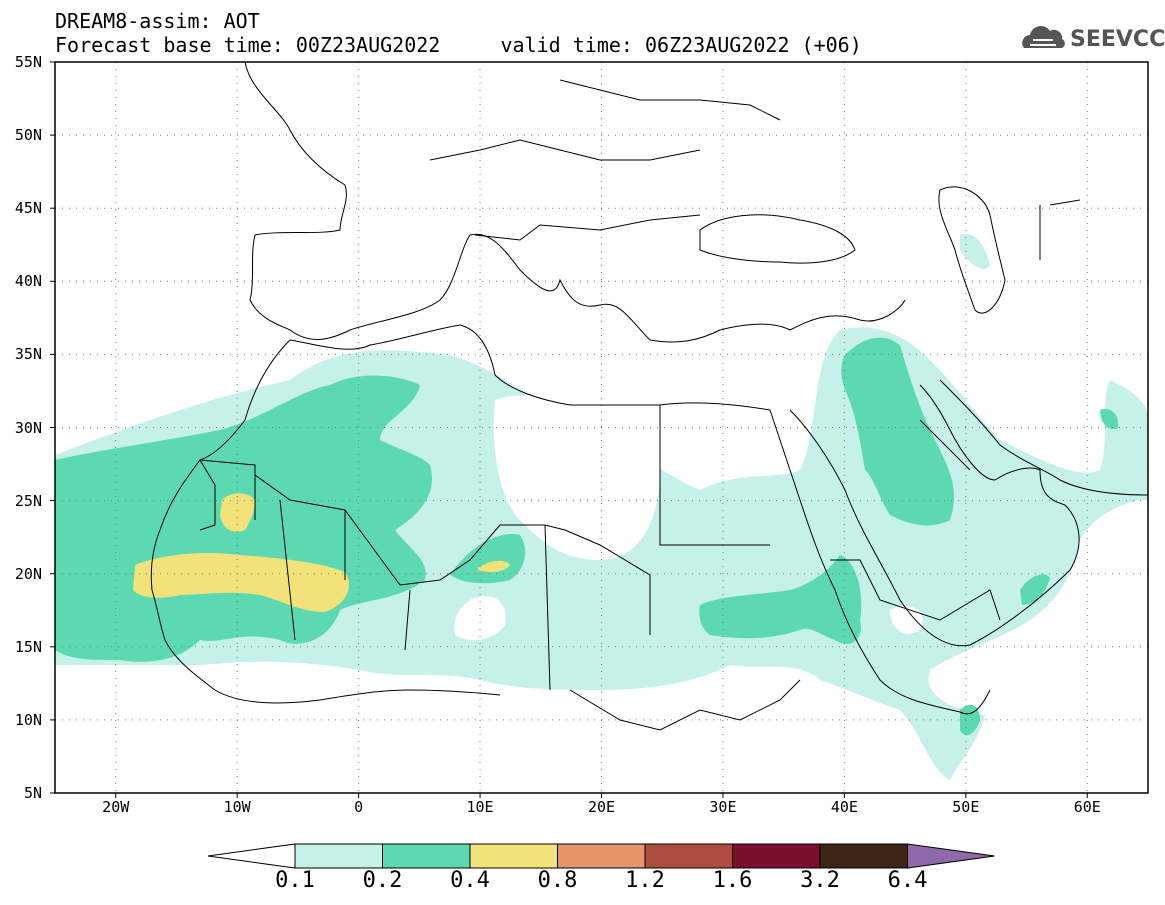 This screenshot has width=1165, height=905. I want to click on colorbar-tick-label: 1.6, so click(732, 880).